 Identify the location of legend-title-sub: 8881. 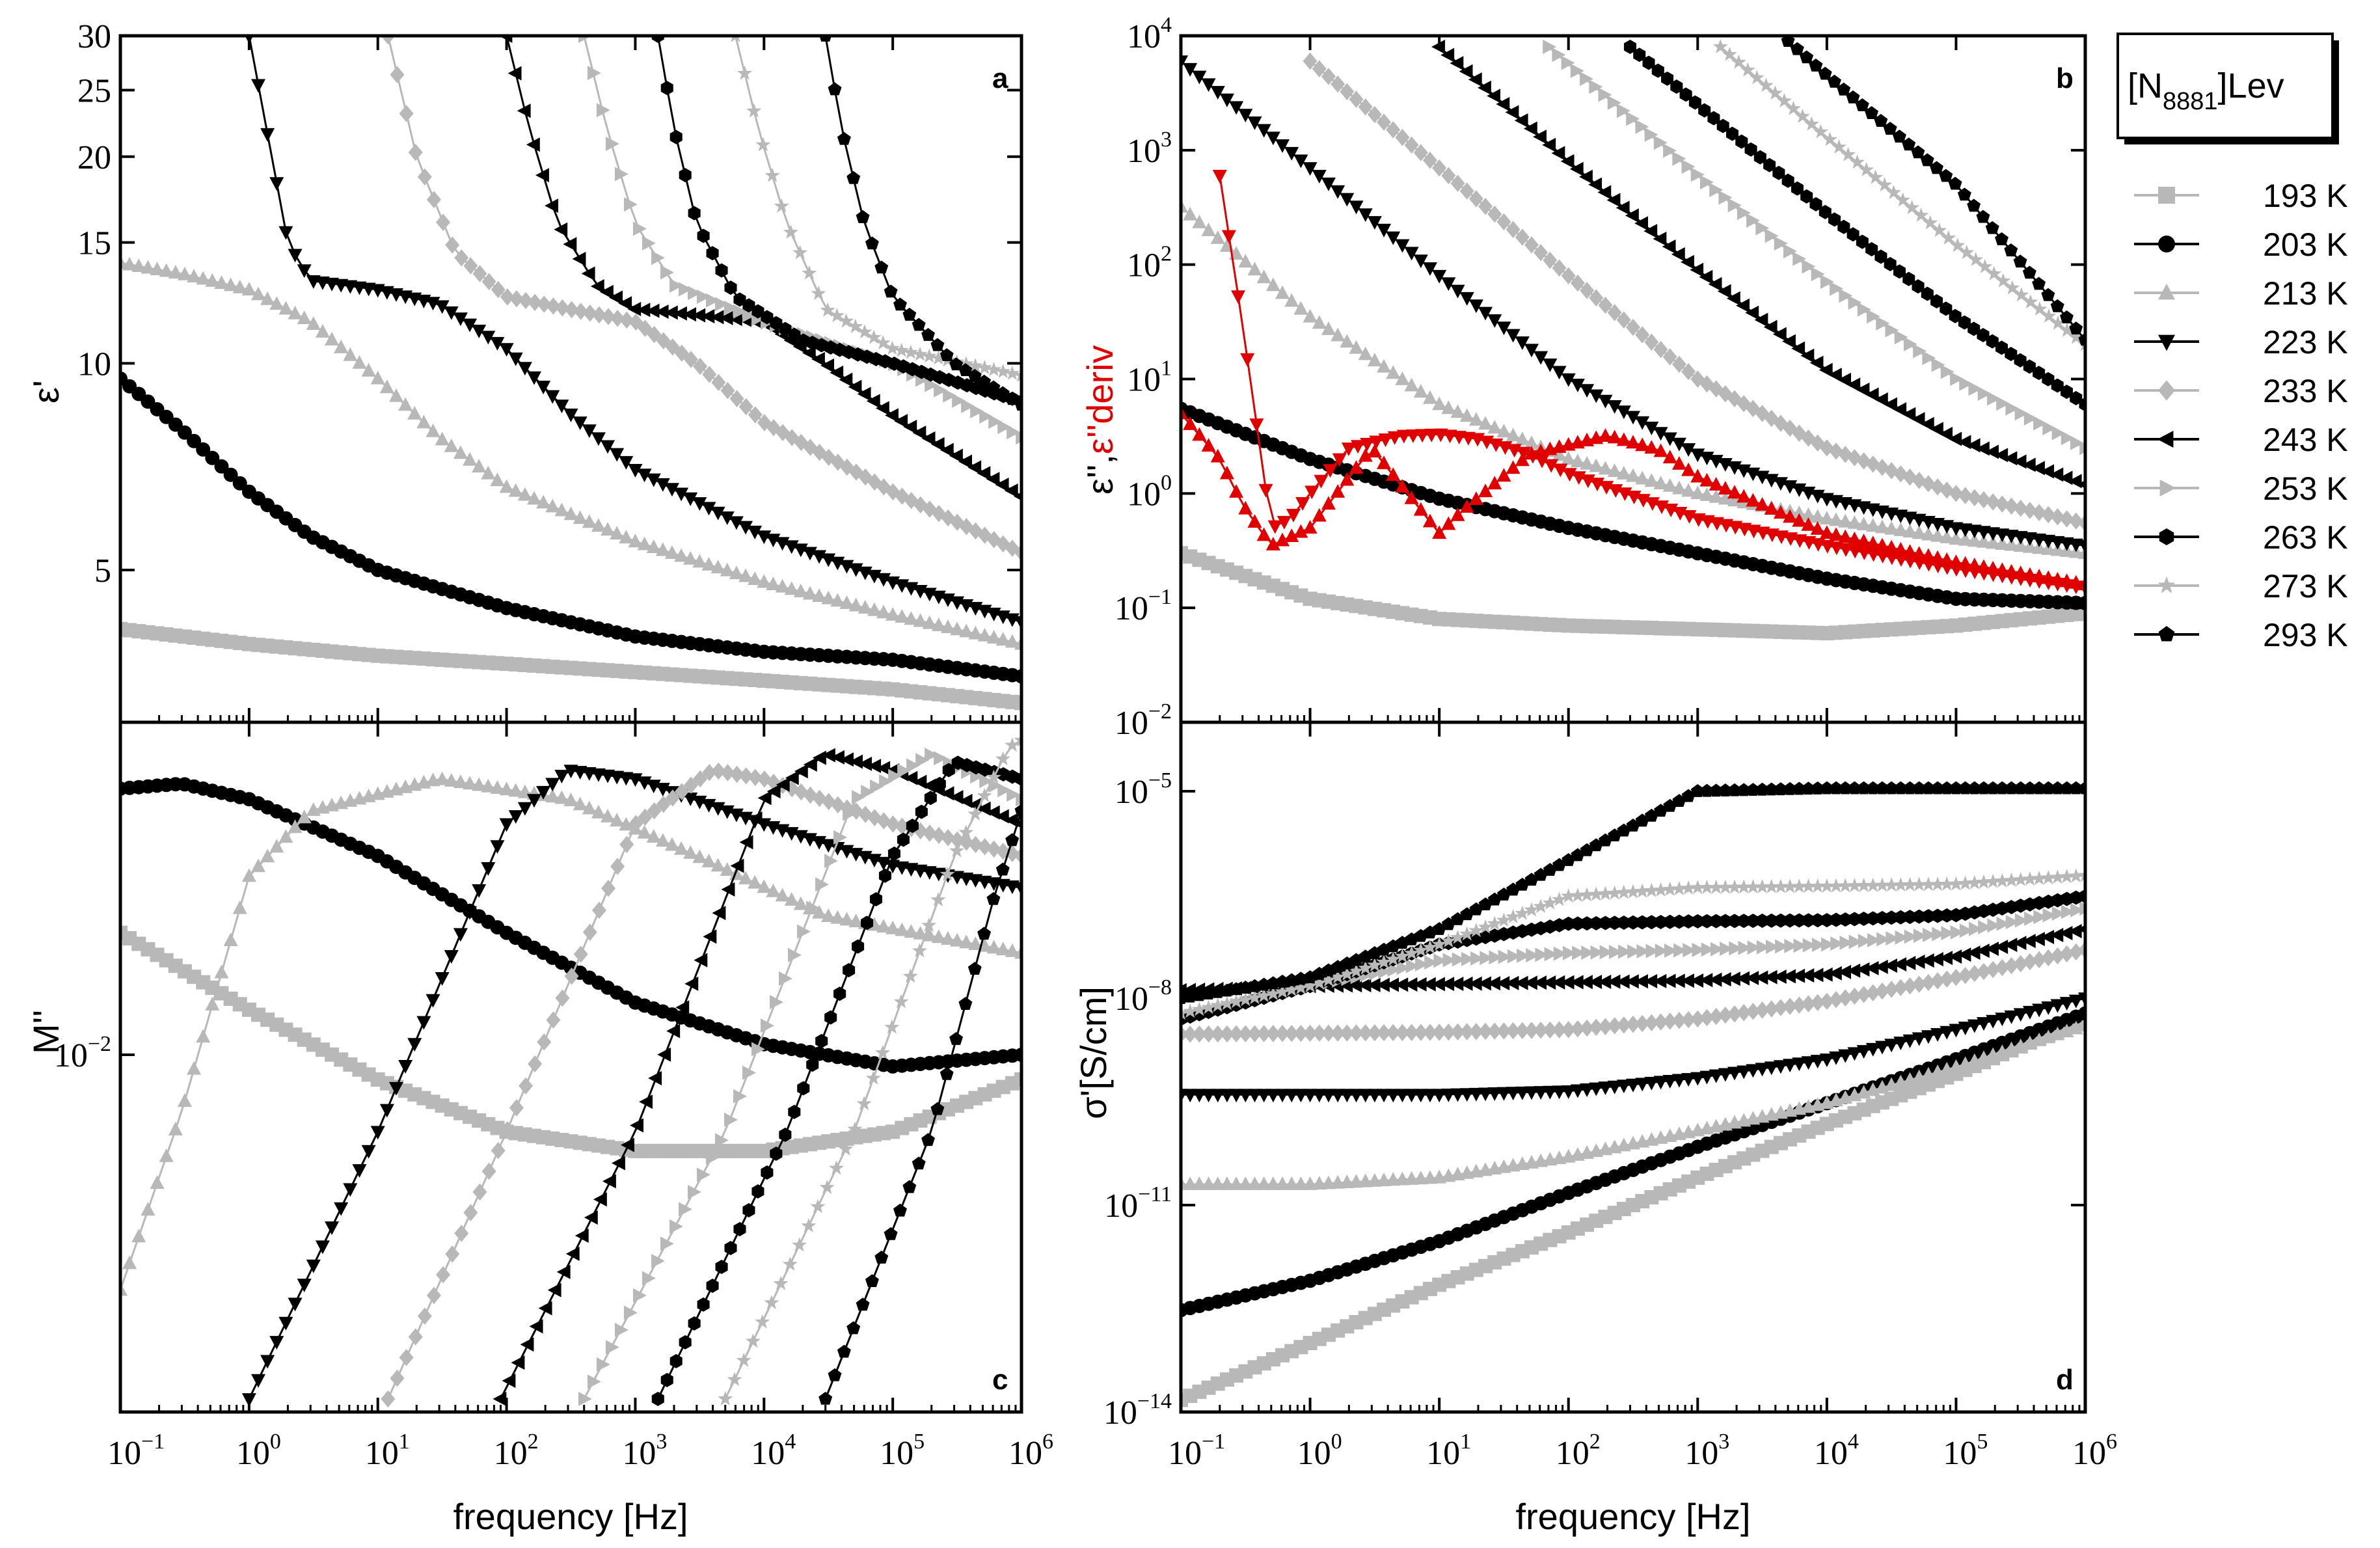
(2190, 101).